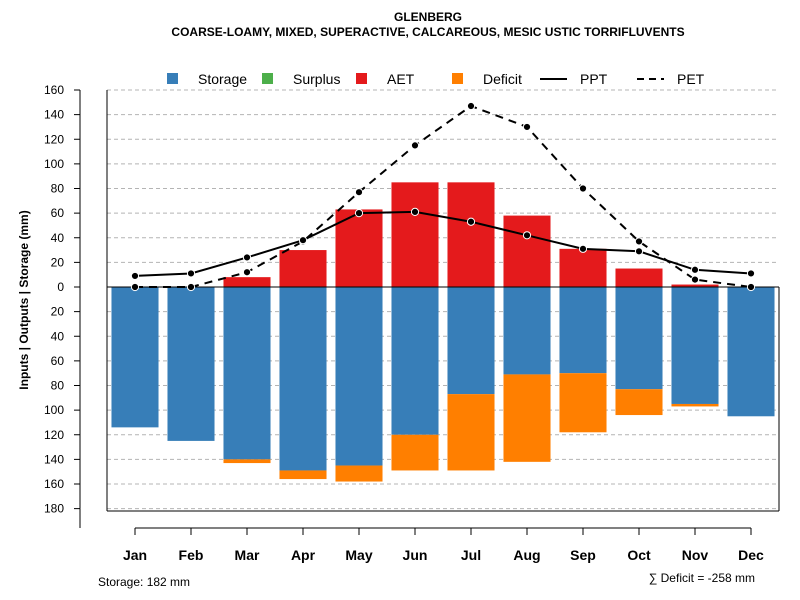 The width and height of the screenshot is (800, 600). Describe the element at coordinates (60, 287) in the screenshot. I see `y-tick-label: 0` at that location.